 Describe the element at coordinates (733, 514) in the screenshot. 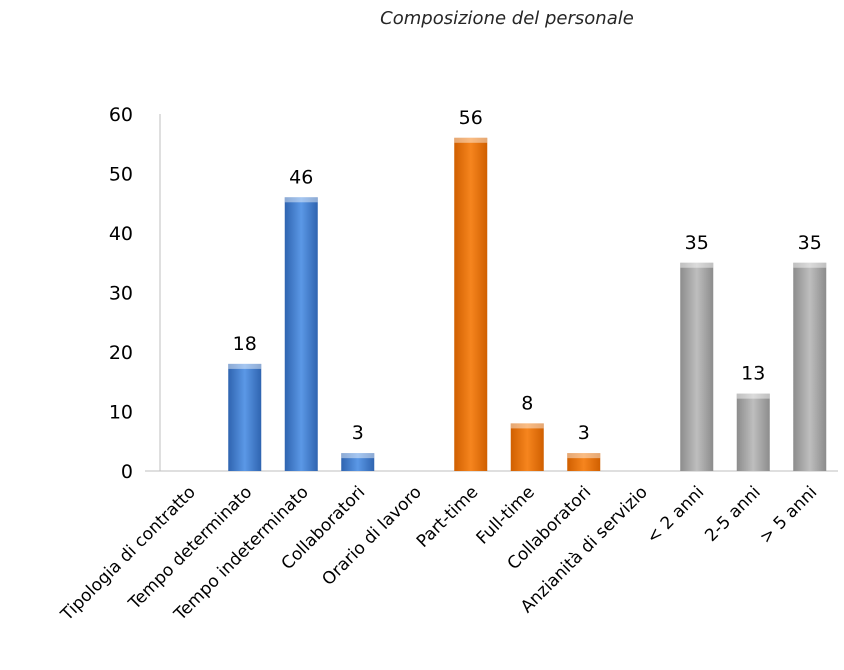

I see `x-tick-label: 2-5 anni` at that location.